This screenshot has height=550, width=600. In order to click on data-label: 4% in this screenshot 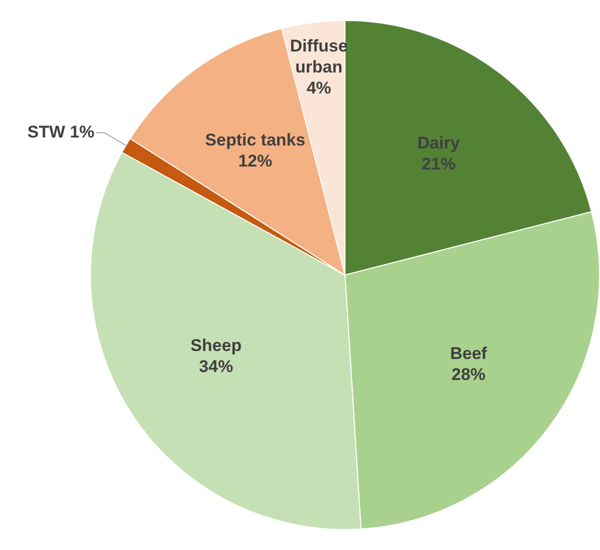, I will do `click(319, 88)`.